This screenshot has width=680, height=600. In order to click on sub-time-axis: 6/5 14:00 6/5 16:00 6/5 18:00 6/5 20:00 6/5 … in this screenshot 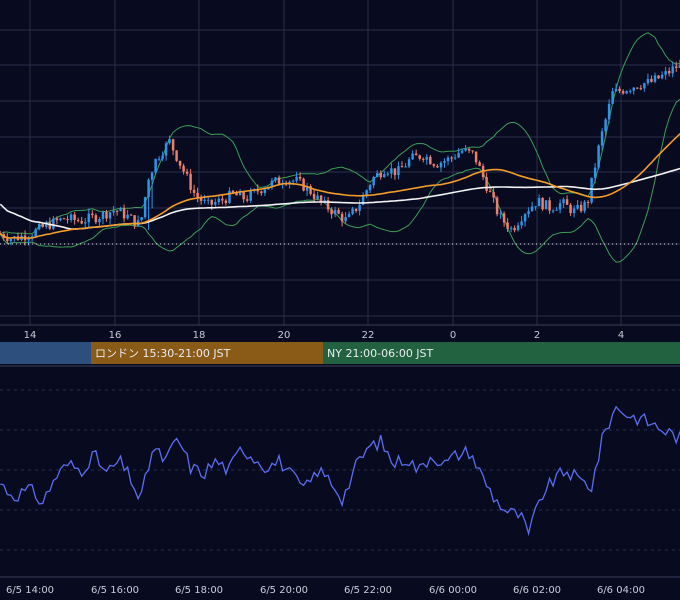, I will do `click(325, 590)`.